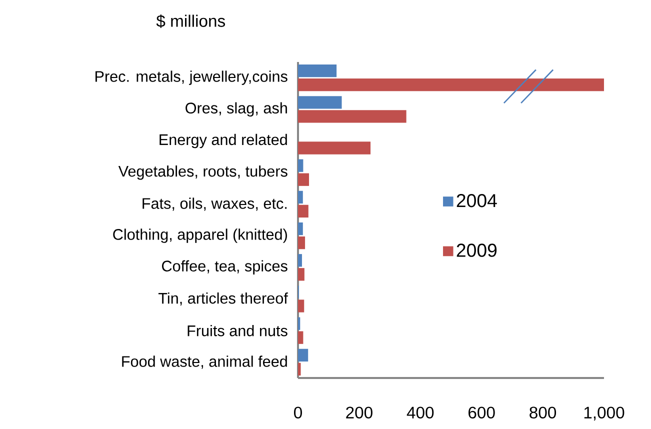 The height and width of the screenshot is (429, 651). What do you see at coordinates (204, 362) in the screenshot?
I see `y-tick-label: Food waste, animal feed` at bounding box center [204, 362].